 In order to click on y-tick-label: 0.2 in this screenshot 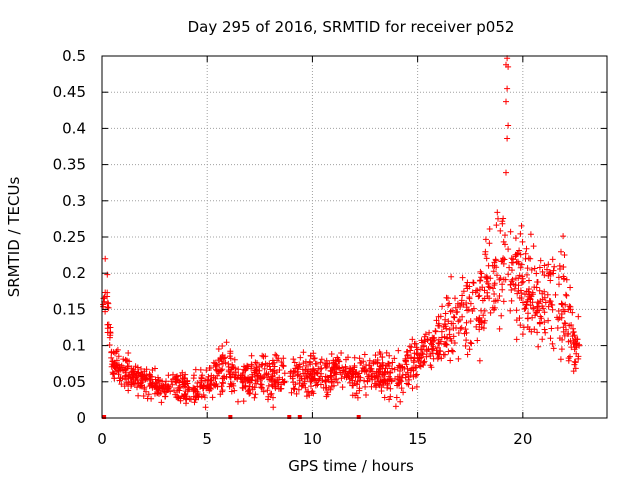, I will do `click(74, 273)`.